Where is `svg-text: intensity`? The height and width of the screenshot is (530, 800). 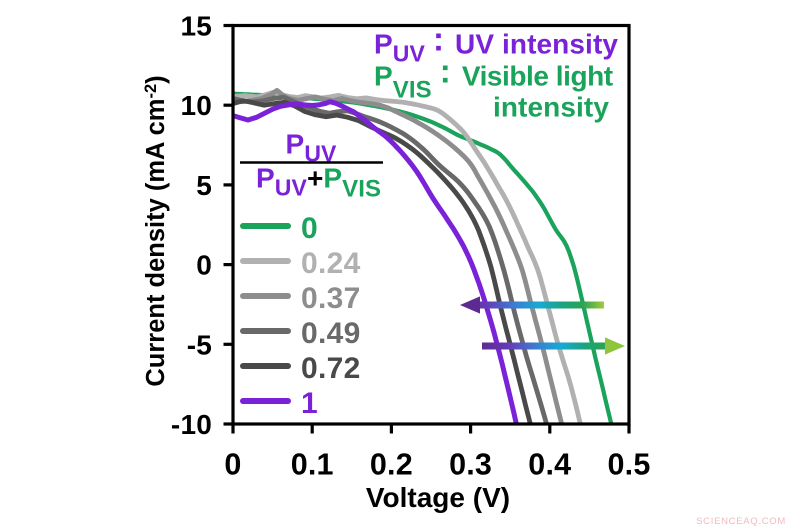
svg-text: intensity is located at coordinates (551, 107).